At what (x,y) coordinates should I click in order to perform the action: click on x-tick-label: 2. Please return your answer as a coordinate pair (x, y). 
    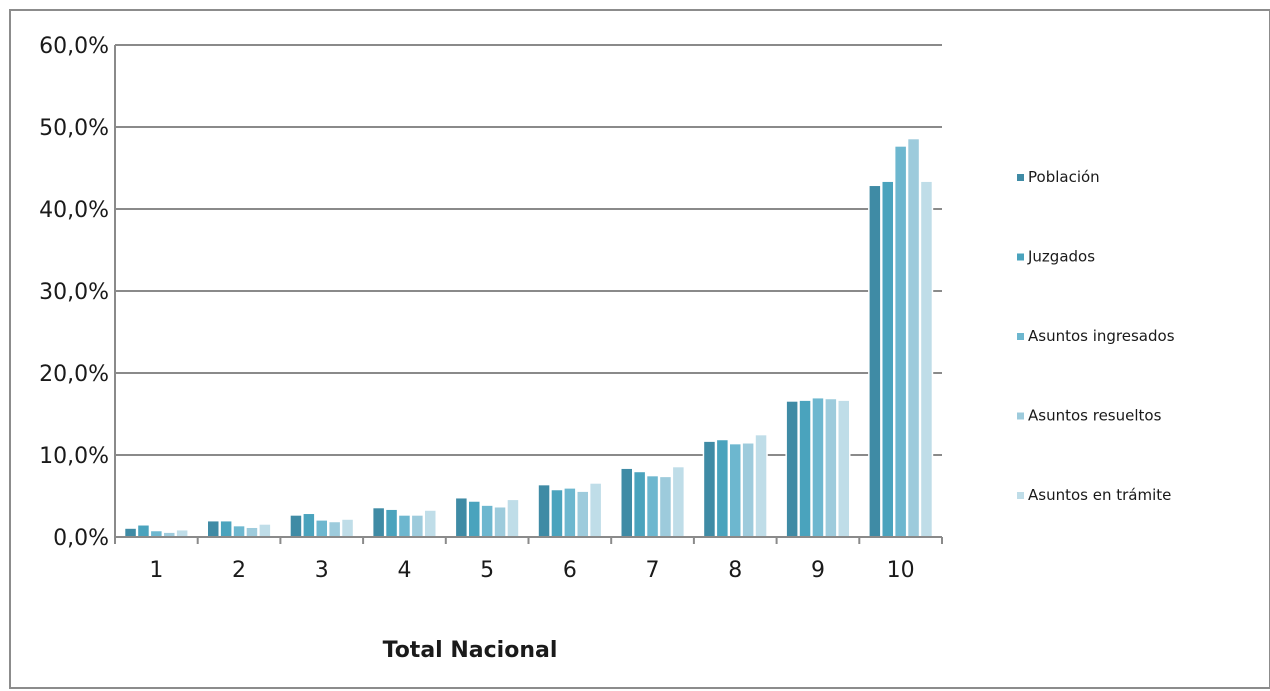
    Looking at the image, I should click on (239, 570).